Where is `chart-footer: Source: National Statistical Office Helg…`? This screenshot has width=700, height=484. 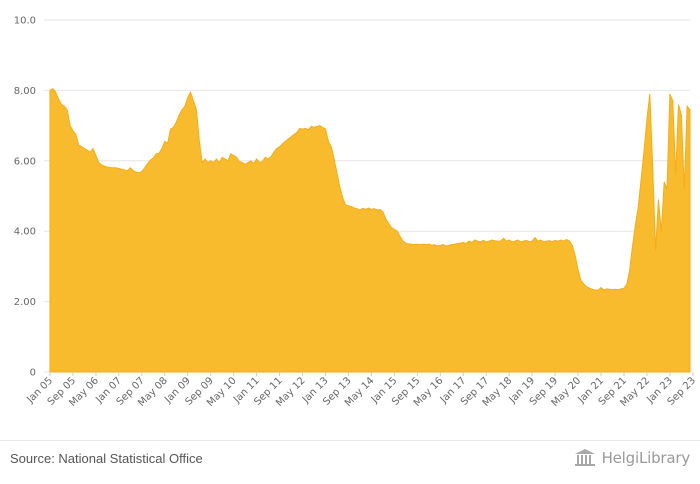 chart-footer: Source: National Statistical Office Helg… is located at coordinates (350, 462).